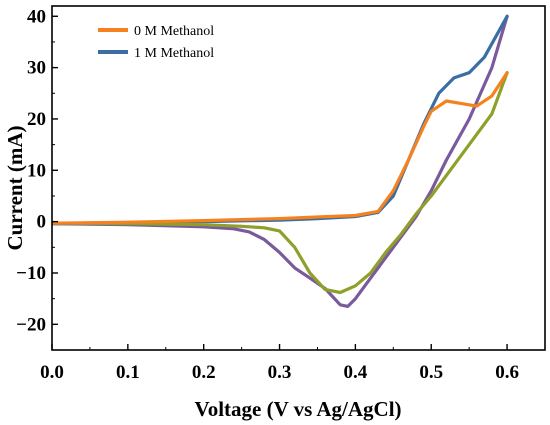  Describe the element at coordinates (36, 16) in the screenshot. I see `y-tick-label: 40` at that location.